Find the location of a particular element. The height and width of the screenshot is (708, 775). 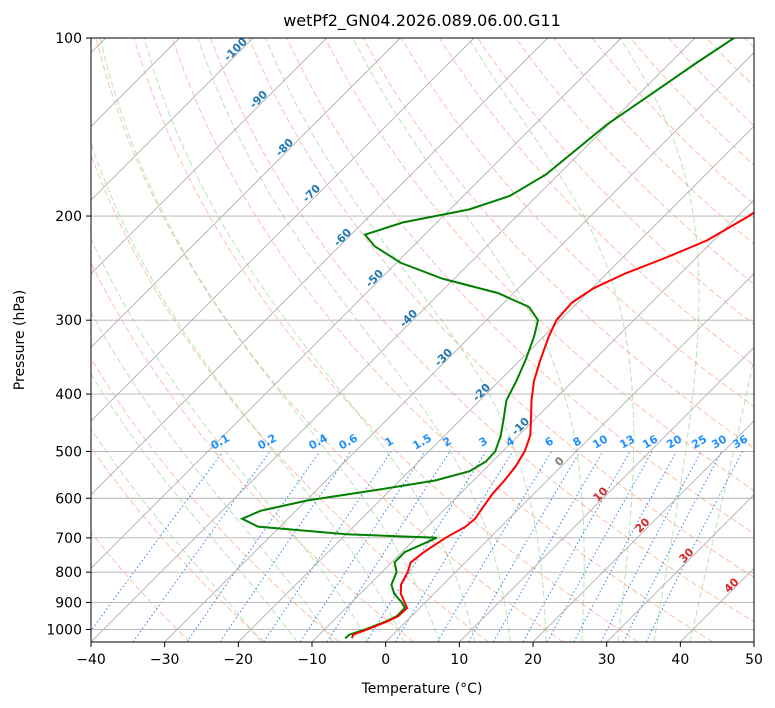

x-tick-label: −10 is located at coordinates (312, 660).